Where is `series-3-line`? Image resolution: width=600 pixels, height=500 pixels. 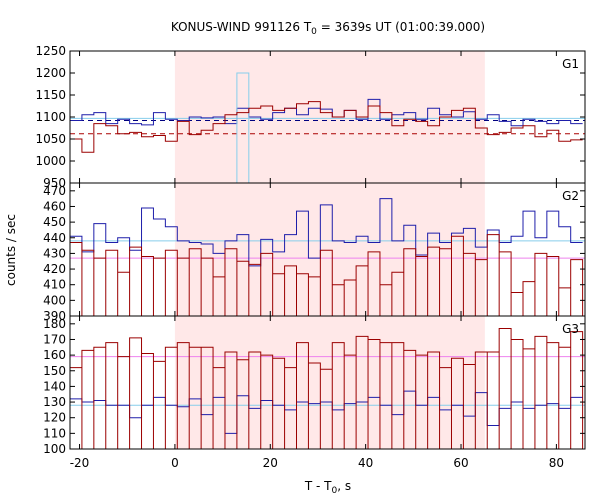
series-3-line is located at coordinates (326, 127).